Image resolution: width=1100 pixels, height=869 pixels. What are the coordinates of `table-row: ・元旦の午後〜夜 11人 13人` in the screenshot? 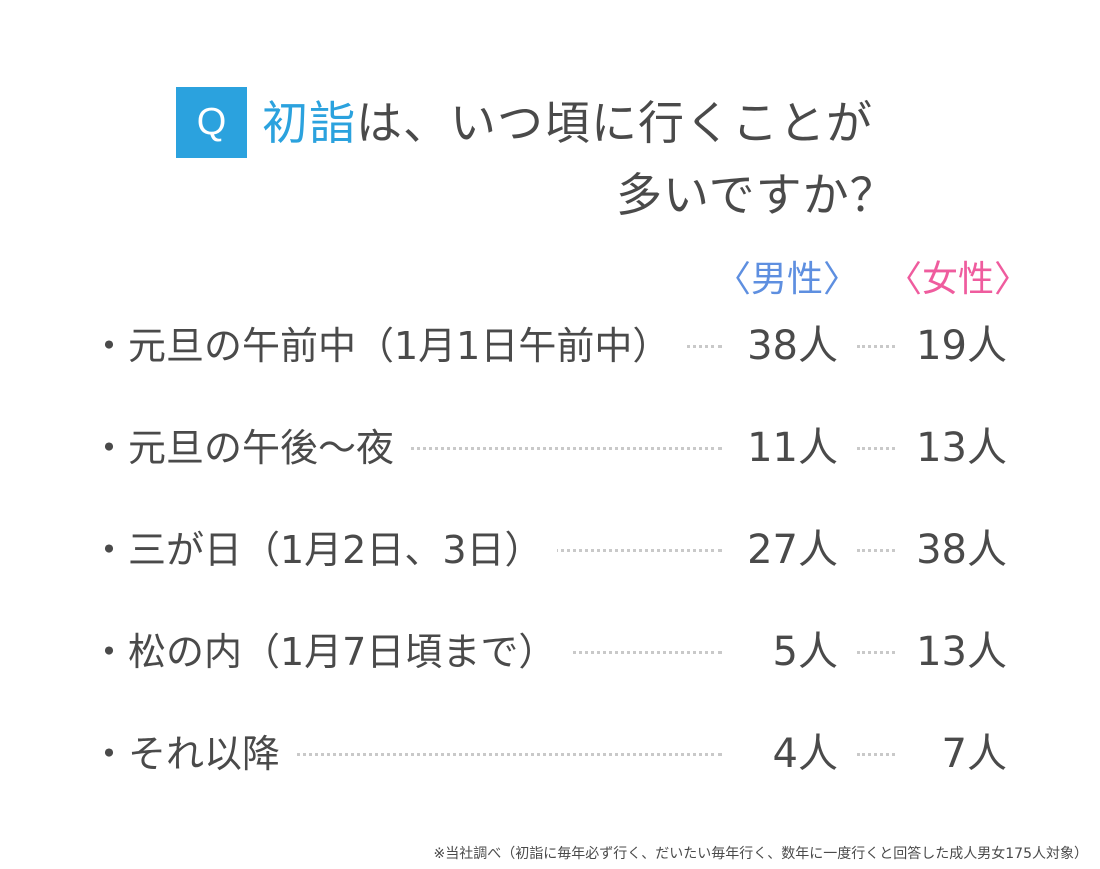 It's located at (550, 448).